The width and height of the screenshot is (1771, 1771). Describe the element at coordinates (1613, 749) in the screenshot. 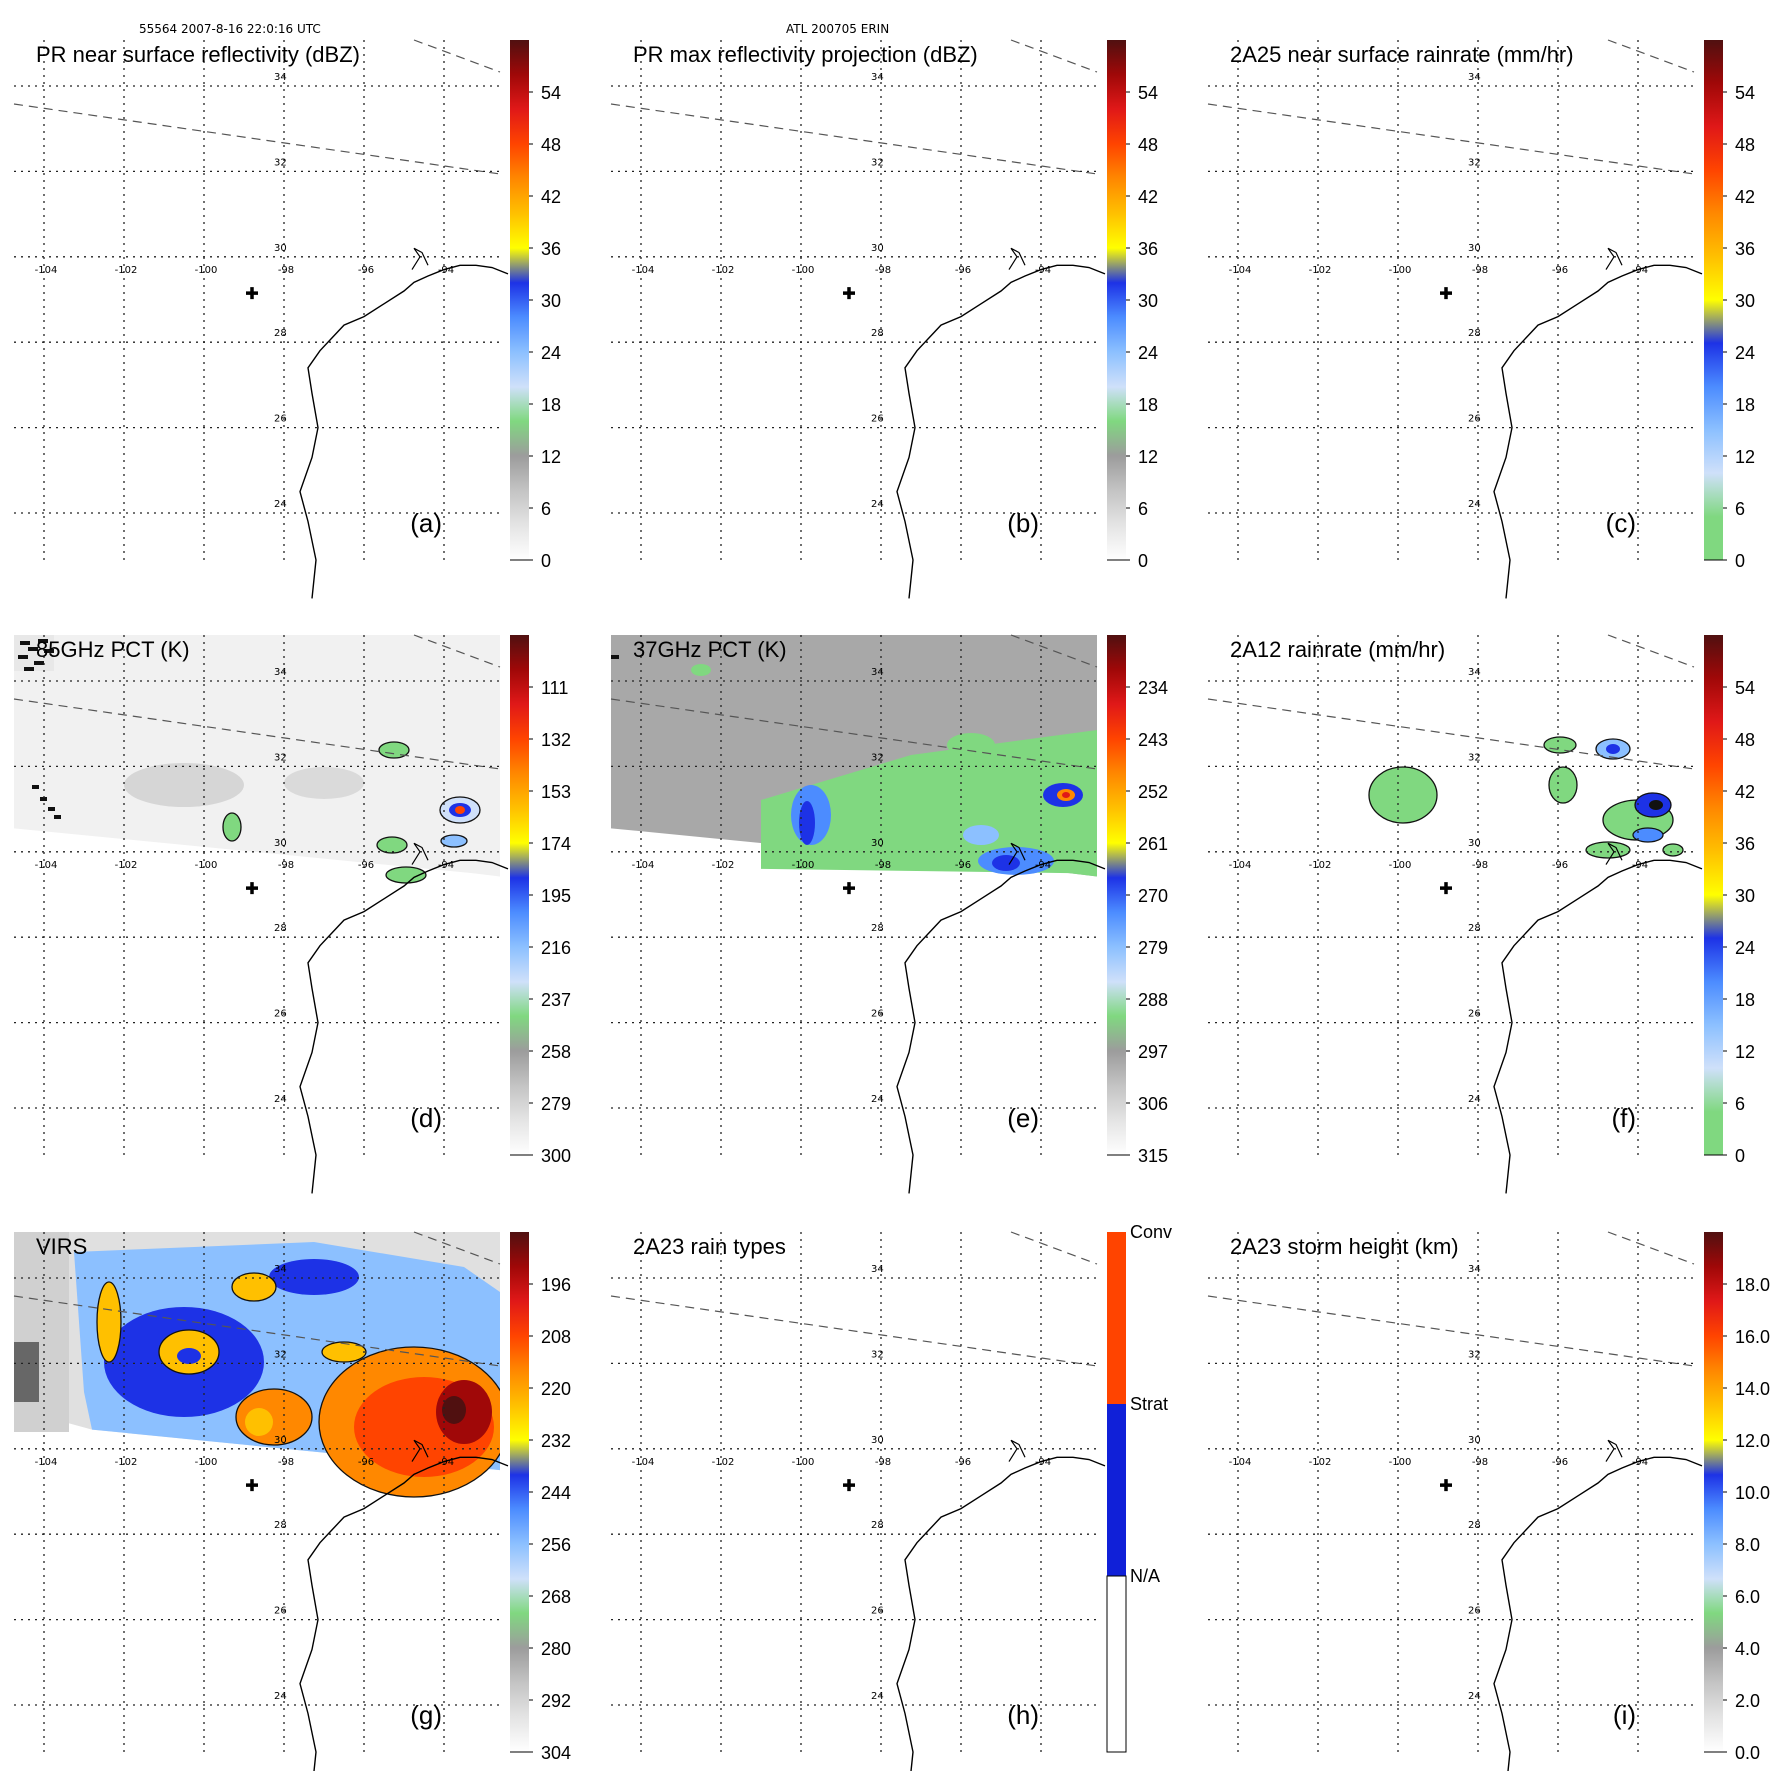

I see `rain-core` at that location.